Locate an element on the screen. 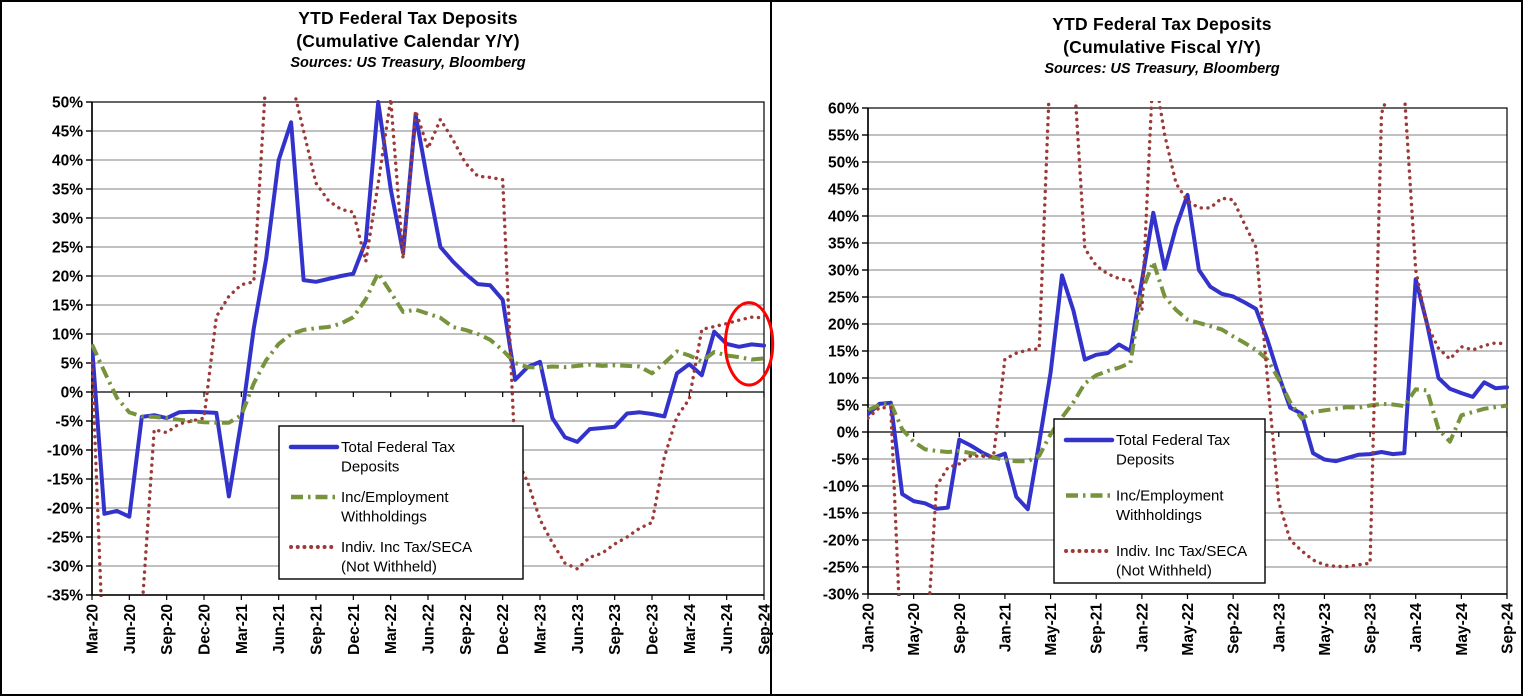  x-tick-label: Jan-24 is located at coordinates (1416, 627).